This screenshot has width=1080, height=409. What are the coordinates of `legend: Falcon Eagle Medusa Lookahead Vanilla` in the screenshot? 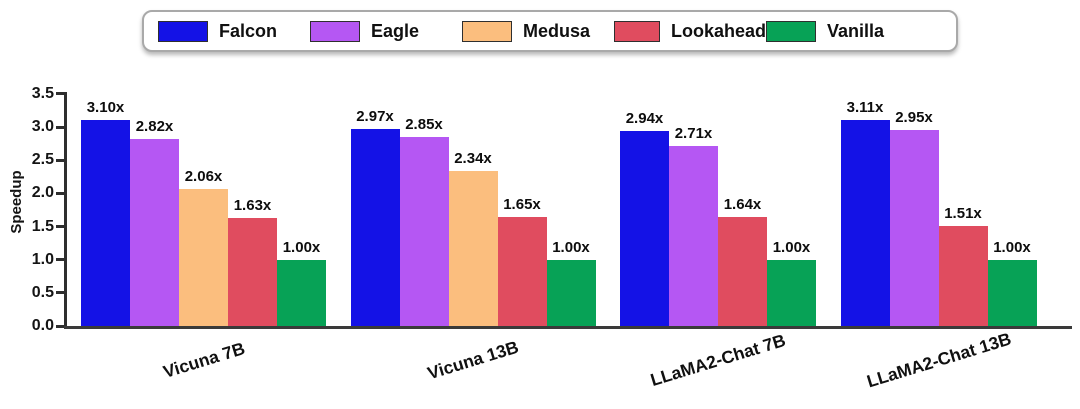 It's located at (550, 31).